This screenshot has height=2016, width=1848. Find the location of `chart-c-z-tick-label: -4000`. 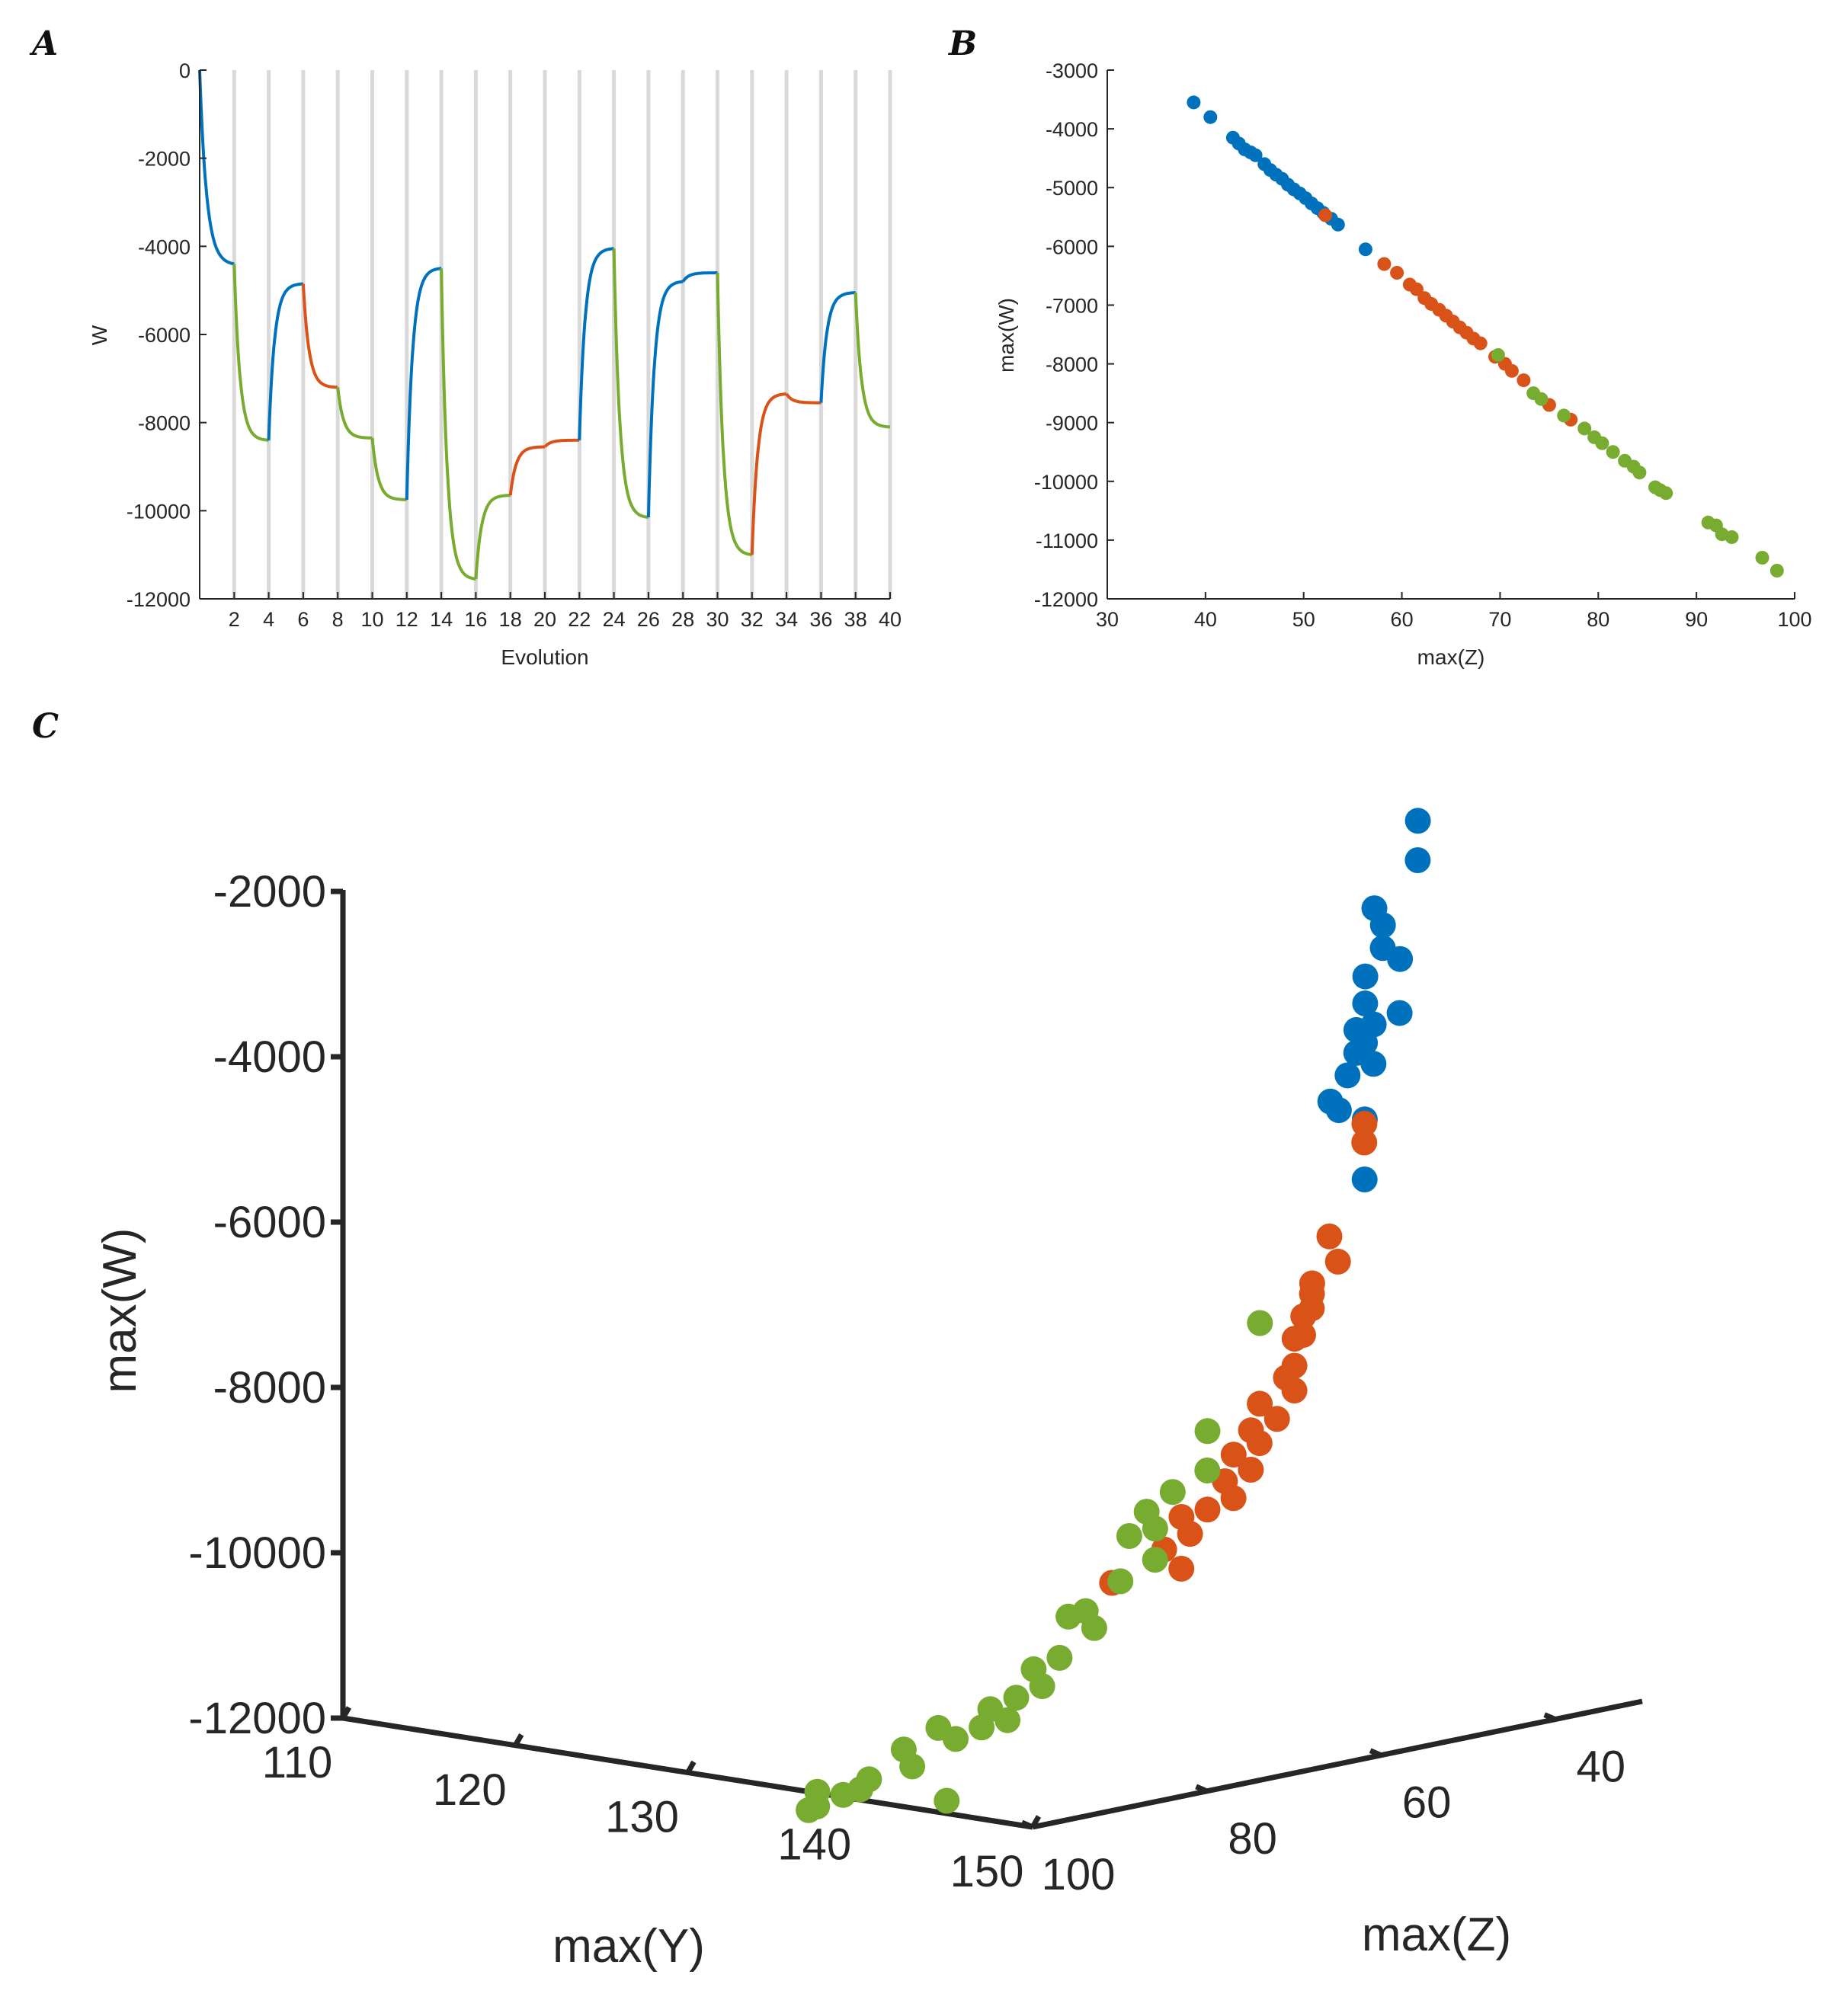

chart-c-z-tick-label: -4000 is located at coordinates (269, 1057).